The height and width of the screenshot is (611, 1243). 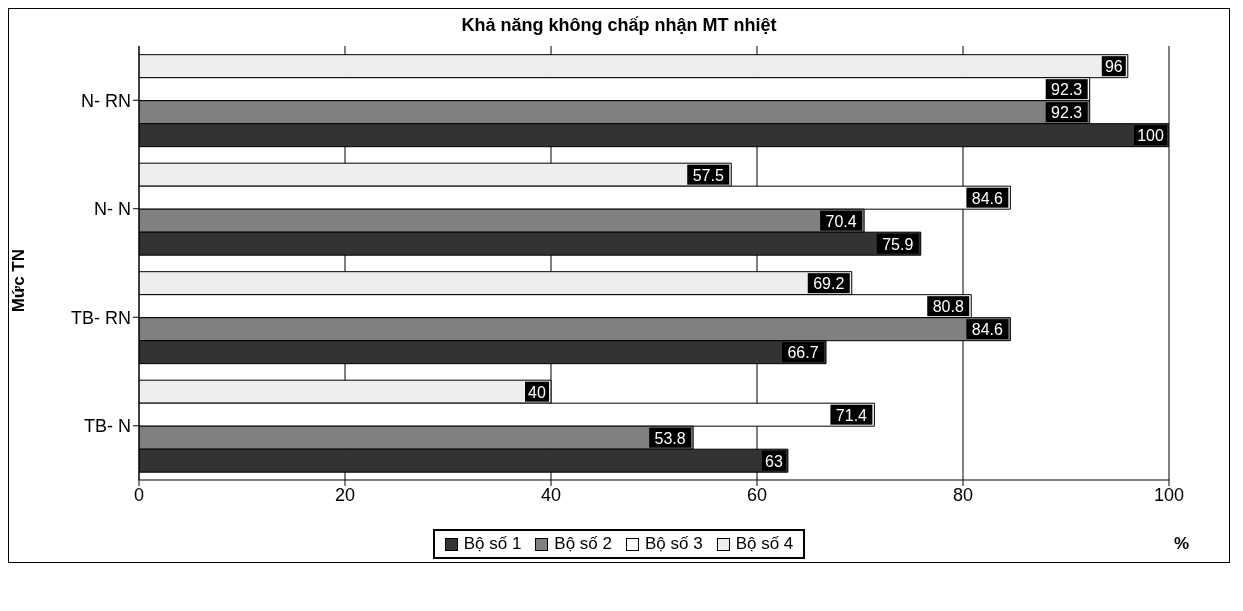 What do you see at coordinates (107, 426) in the screenshot?
I see `y-tick-label: TB- N` at bounding box center [107, 426].